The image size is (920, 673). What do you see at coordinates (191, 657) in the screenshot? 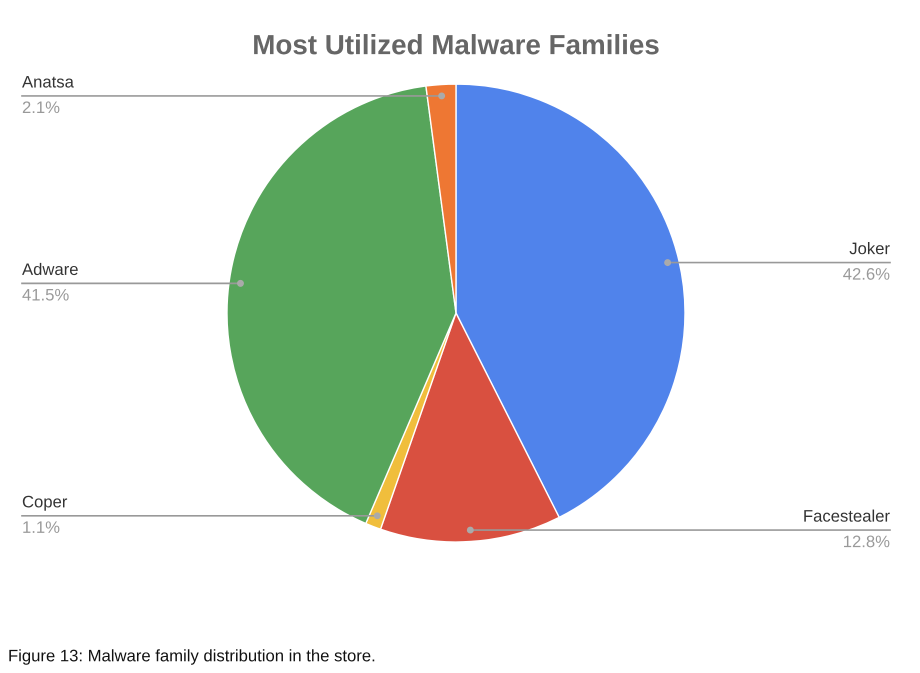
I see `caption: Figure 13: Malware family distribution in the store.` at bounding box center [191, 657].